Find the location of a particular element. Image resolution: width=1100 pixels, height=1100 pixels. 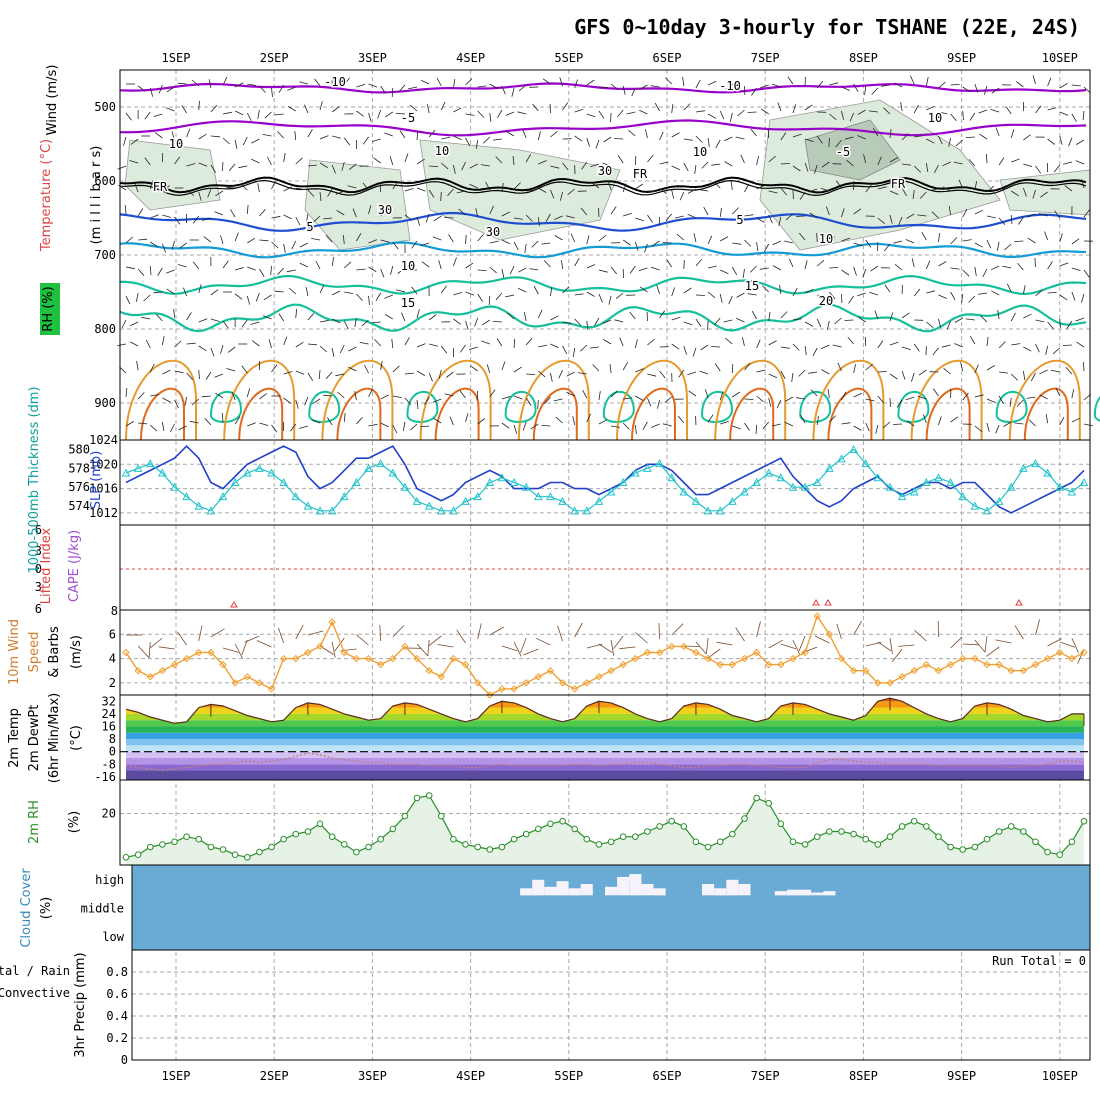

slp-tick: 1024 is located at coordinates (103, 440).